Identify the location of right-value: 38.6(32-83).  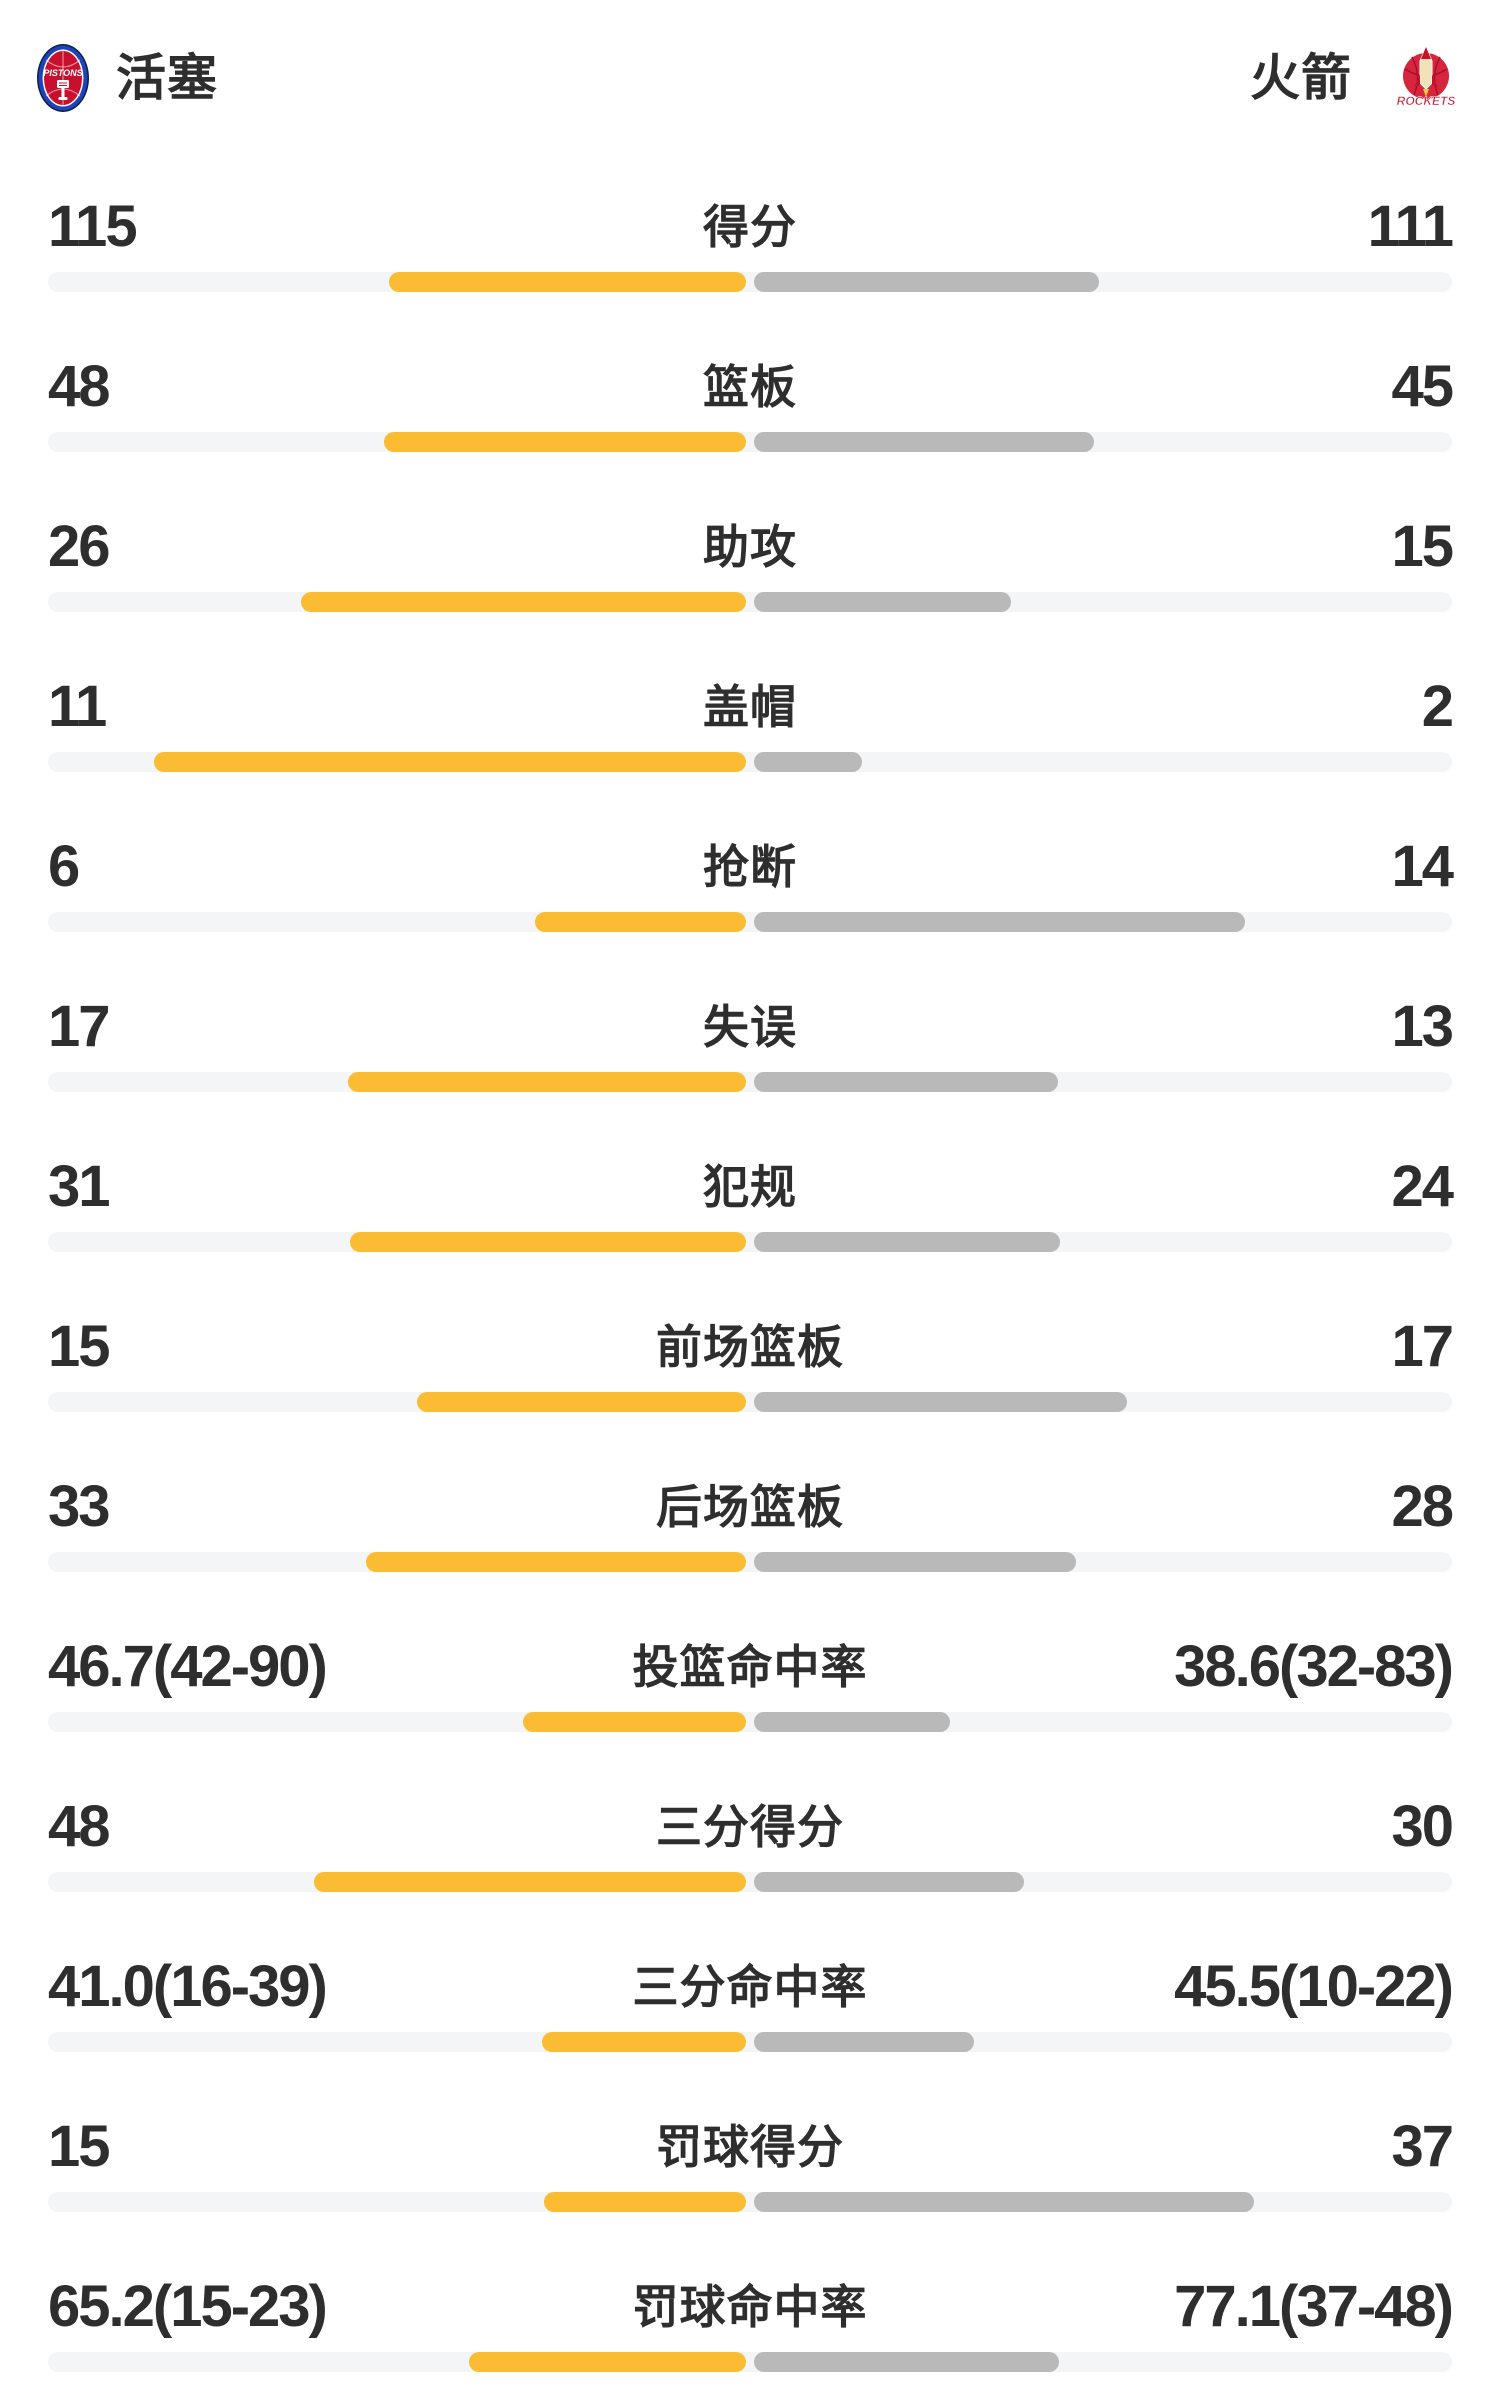
(1314, 1666).